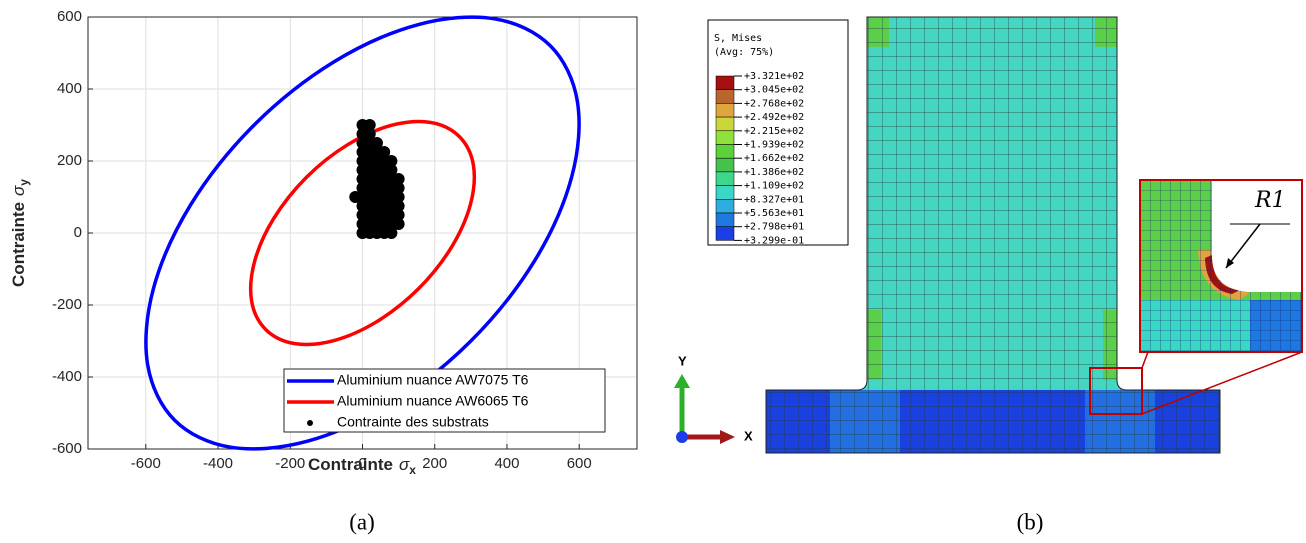 The height and width of the screenshot is (543, 1306). Describe the element at coordinates (774, 158) in the screenshot. I see `level-label: +1.662e+02` at that location.